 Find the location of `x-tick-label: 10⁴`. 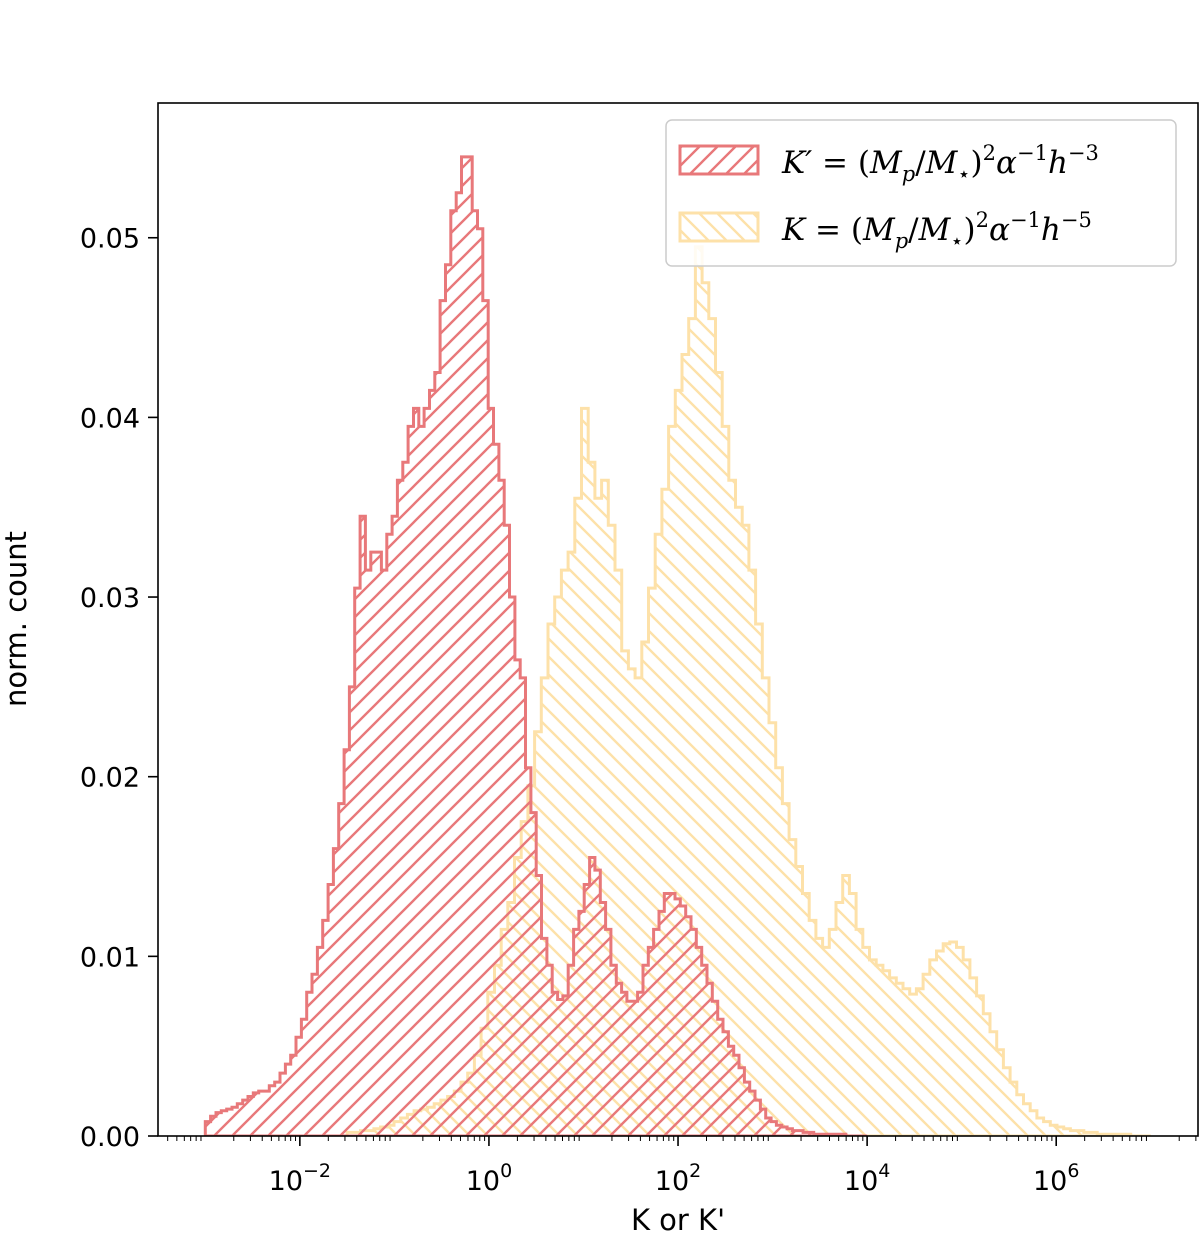

x-tick-label: 10⁴ is located at coordinates (867, 1178).